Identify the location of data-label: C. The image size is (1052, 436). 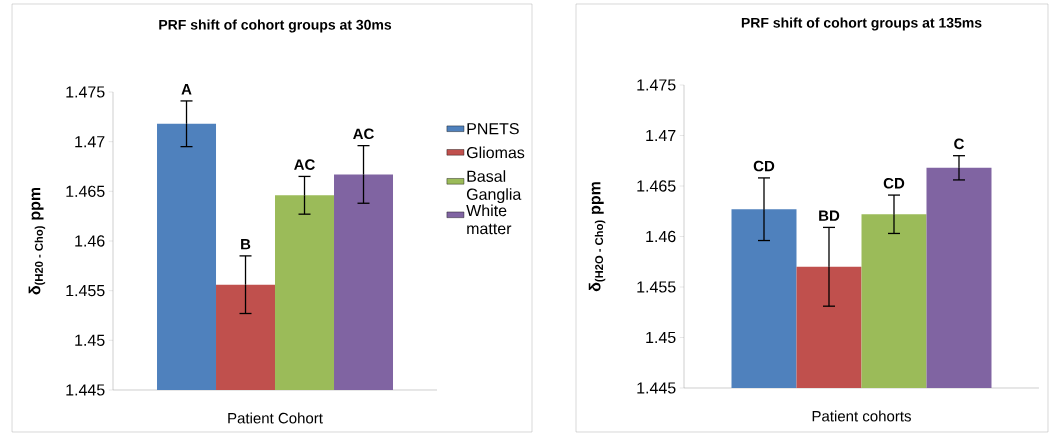
(959, 144).